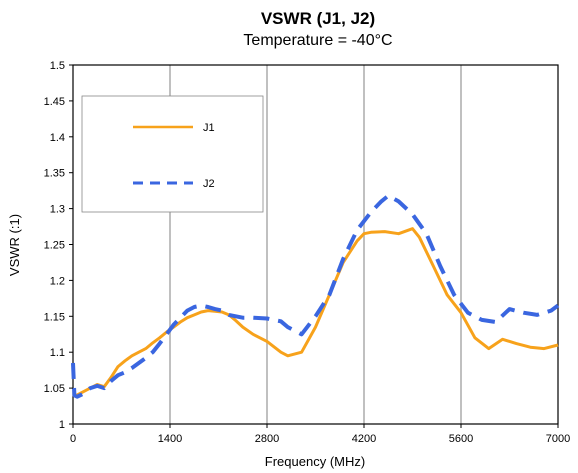 The image size is (578, 473). Describe the element at coordinates (73, 439) in the screenshot. I see `x-tick-label: 0` at that location.